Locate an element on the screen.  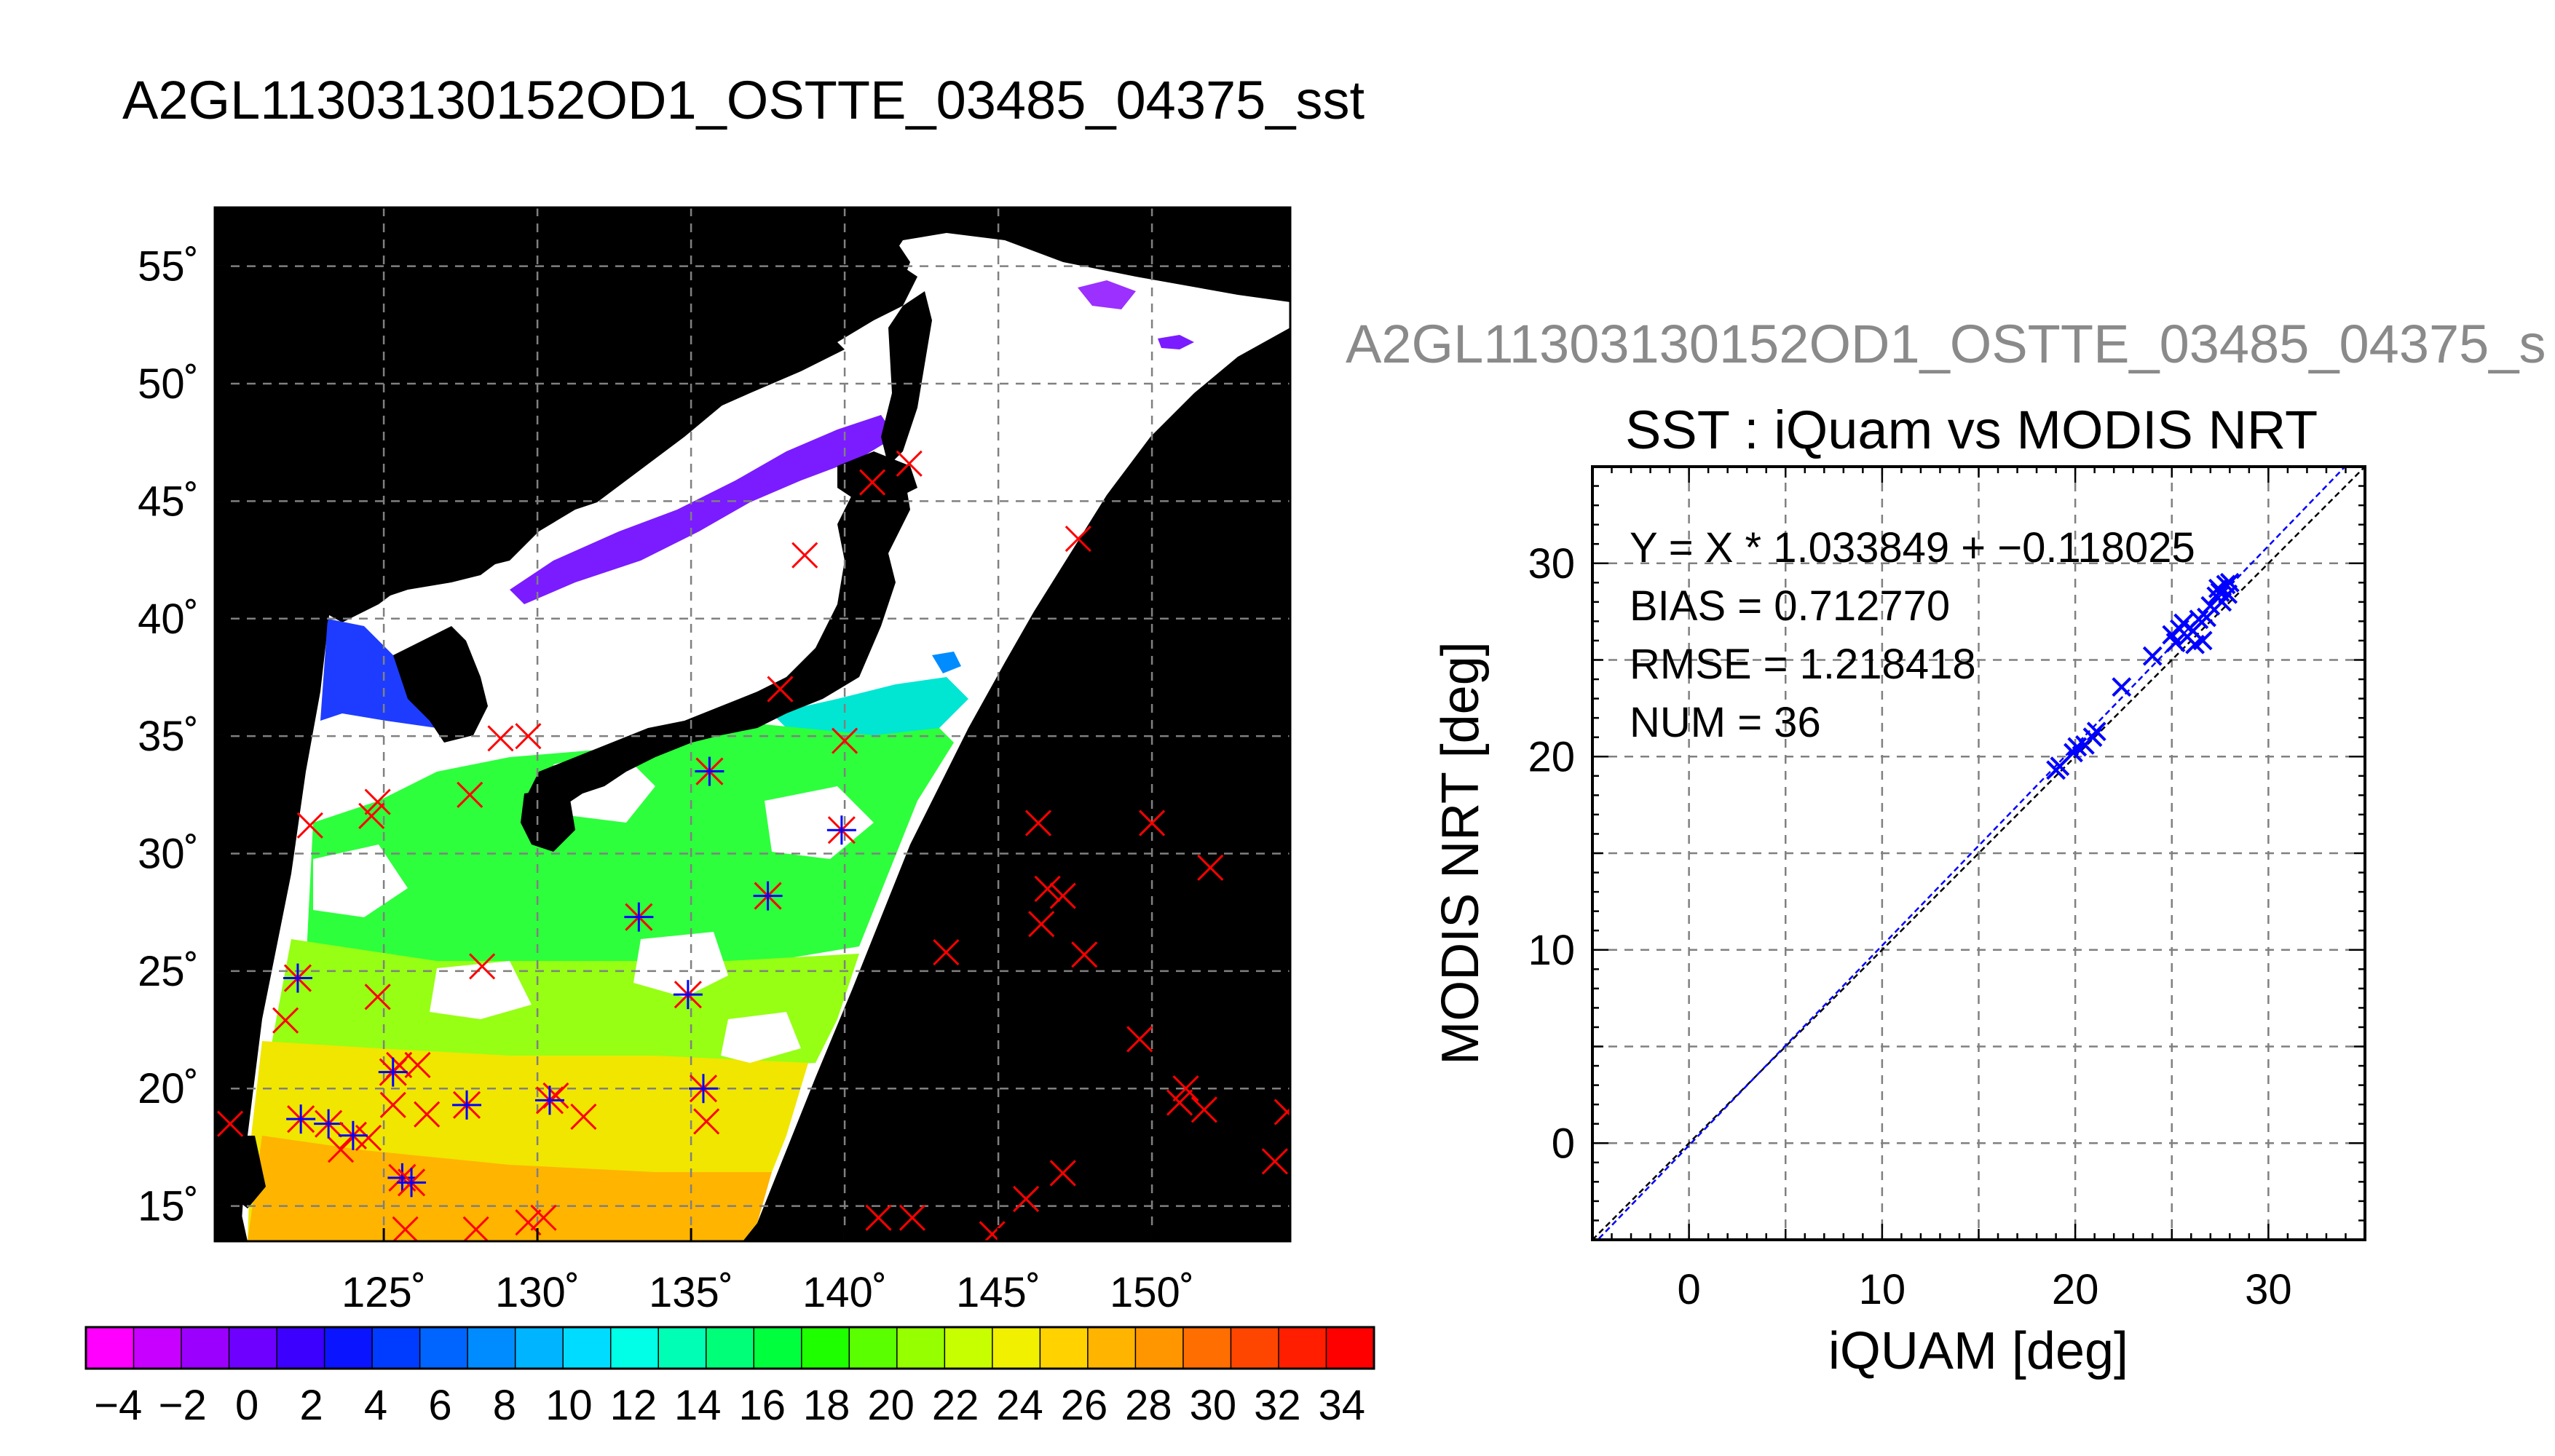
map-xtick-label: 130˚ is located at coordinates (537, 1292).